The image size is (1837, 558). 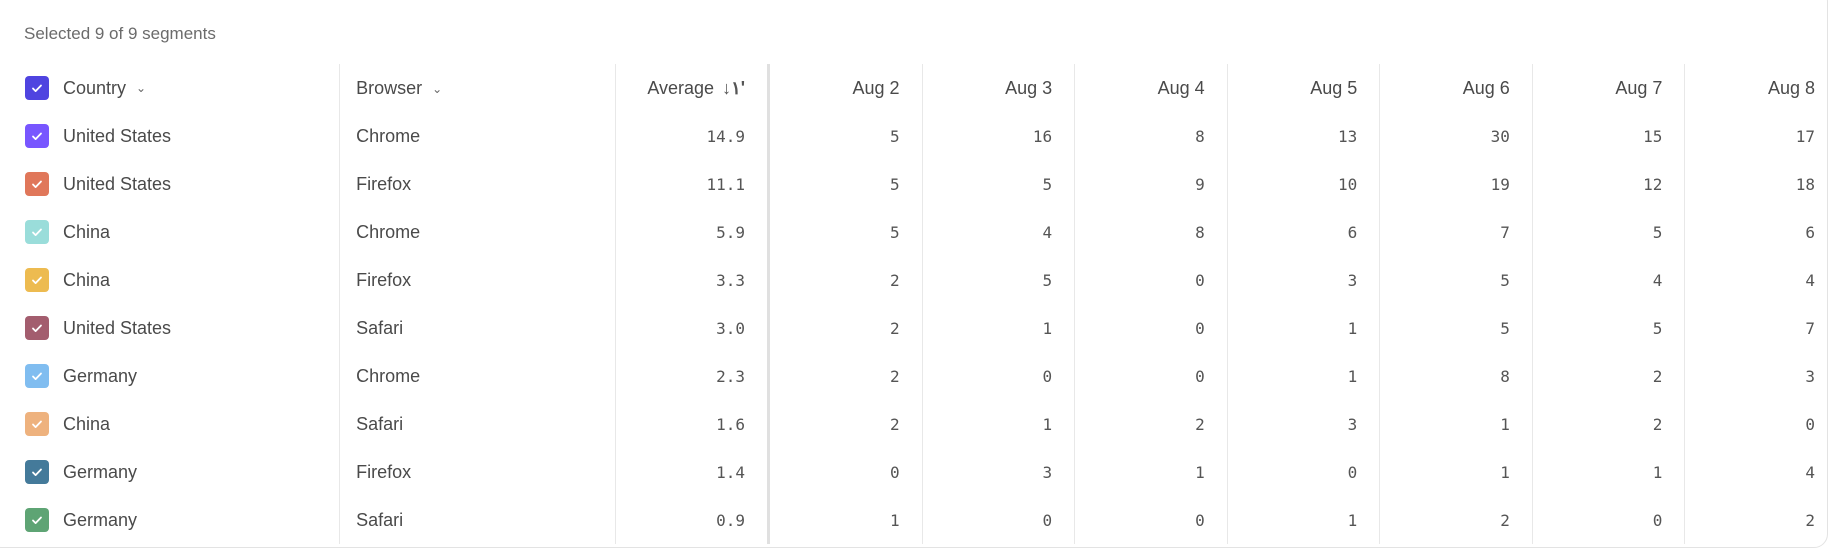 What do you see at coordinates (1805, 136) in the screenshot?
I see `date-value: 17` at bounding box center [1805, 136].